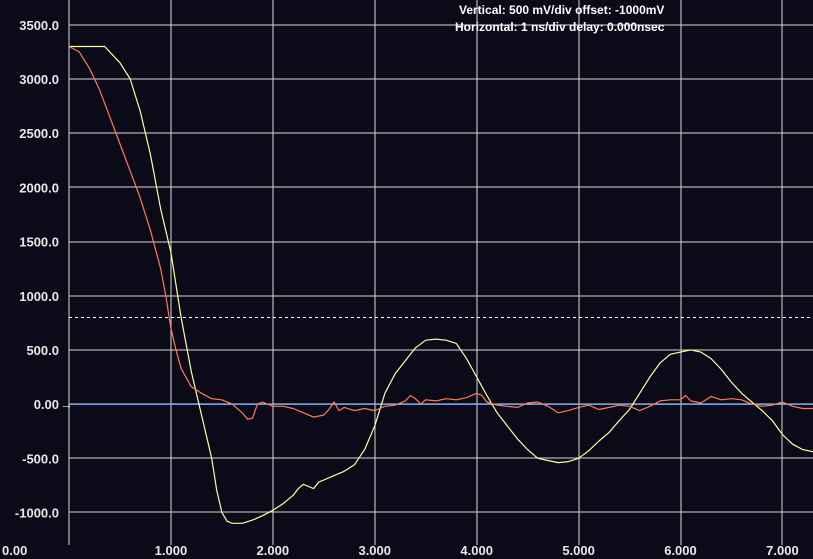 The width and height of the screenshot is (813, 559). What do you see at coordinates (476, 550) in the screenshot?
I see `x-tick-label: 4.000` at bounding box center [476, 550].